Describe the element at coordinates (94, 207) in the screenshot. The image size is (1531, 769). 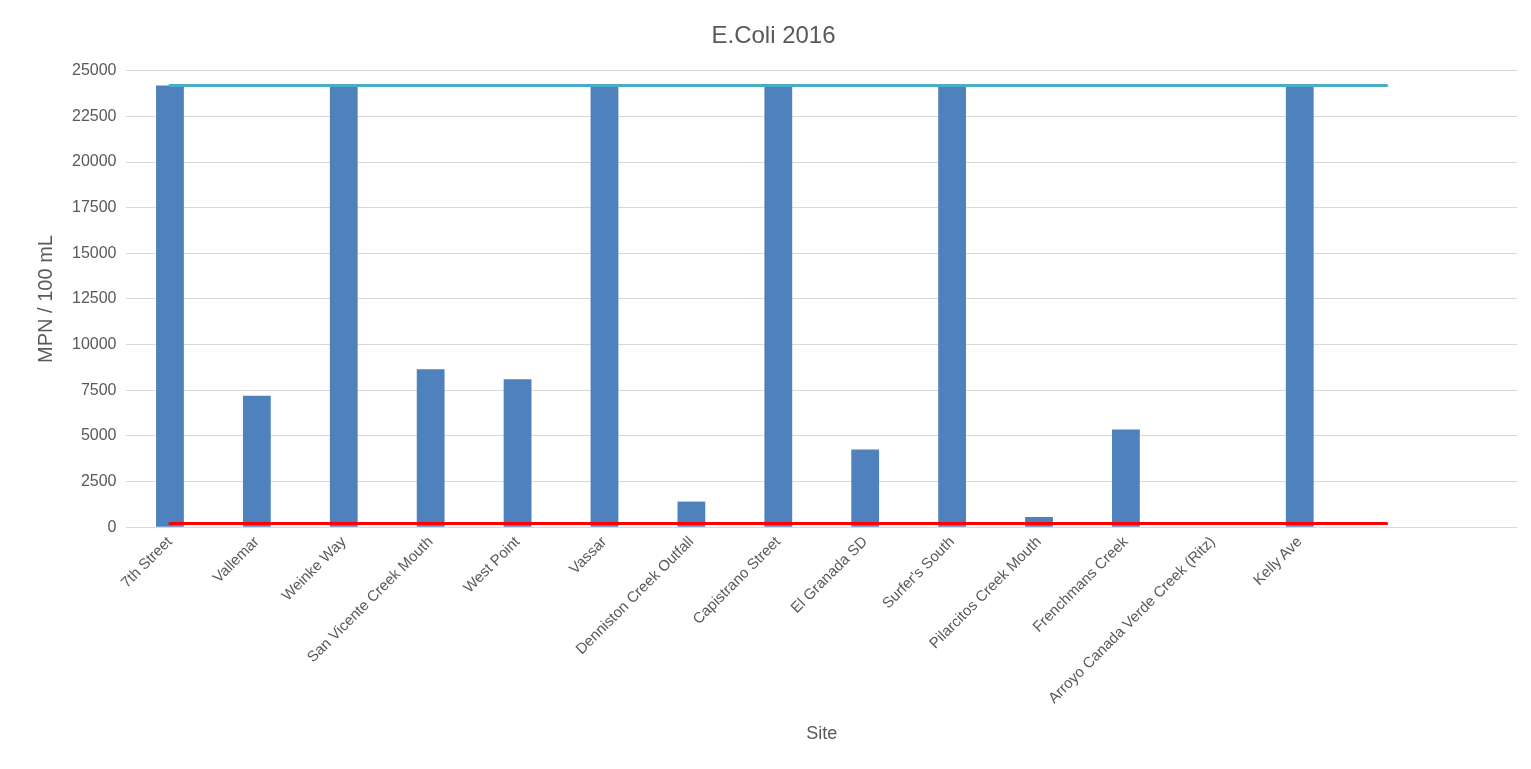
I see `y-tick-label: 17500` at that location.